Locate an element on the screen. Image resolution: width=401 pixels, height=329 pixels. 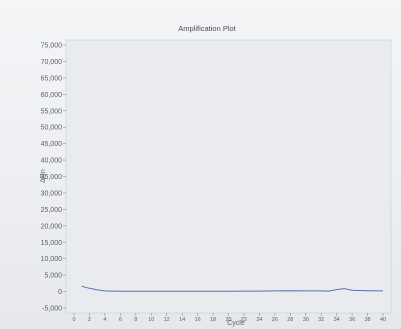
x-tick-label: 2 is located at coordinates (89, 320).